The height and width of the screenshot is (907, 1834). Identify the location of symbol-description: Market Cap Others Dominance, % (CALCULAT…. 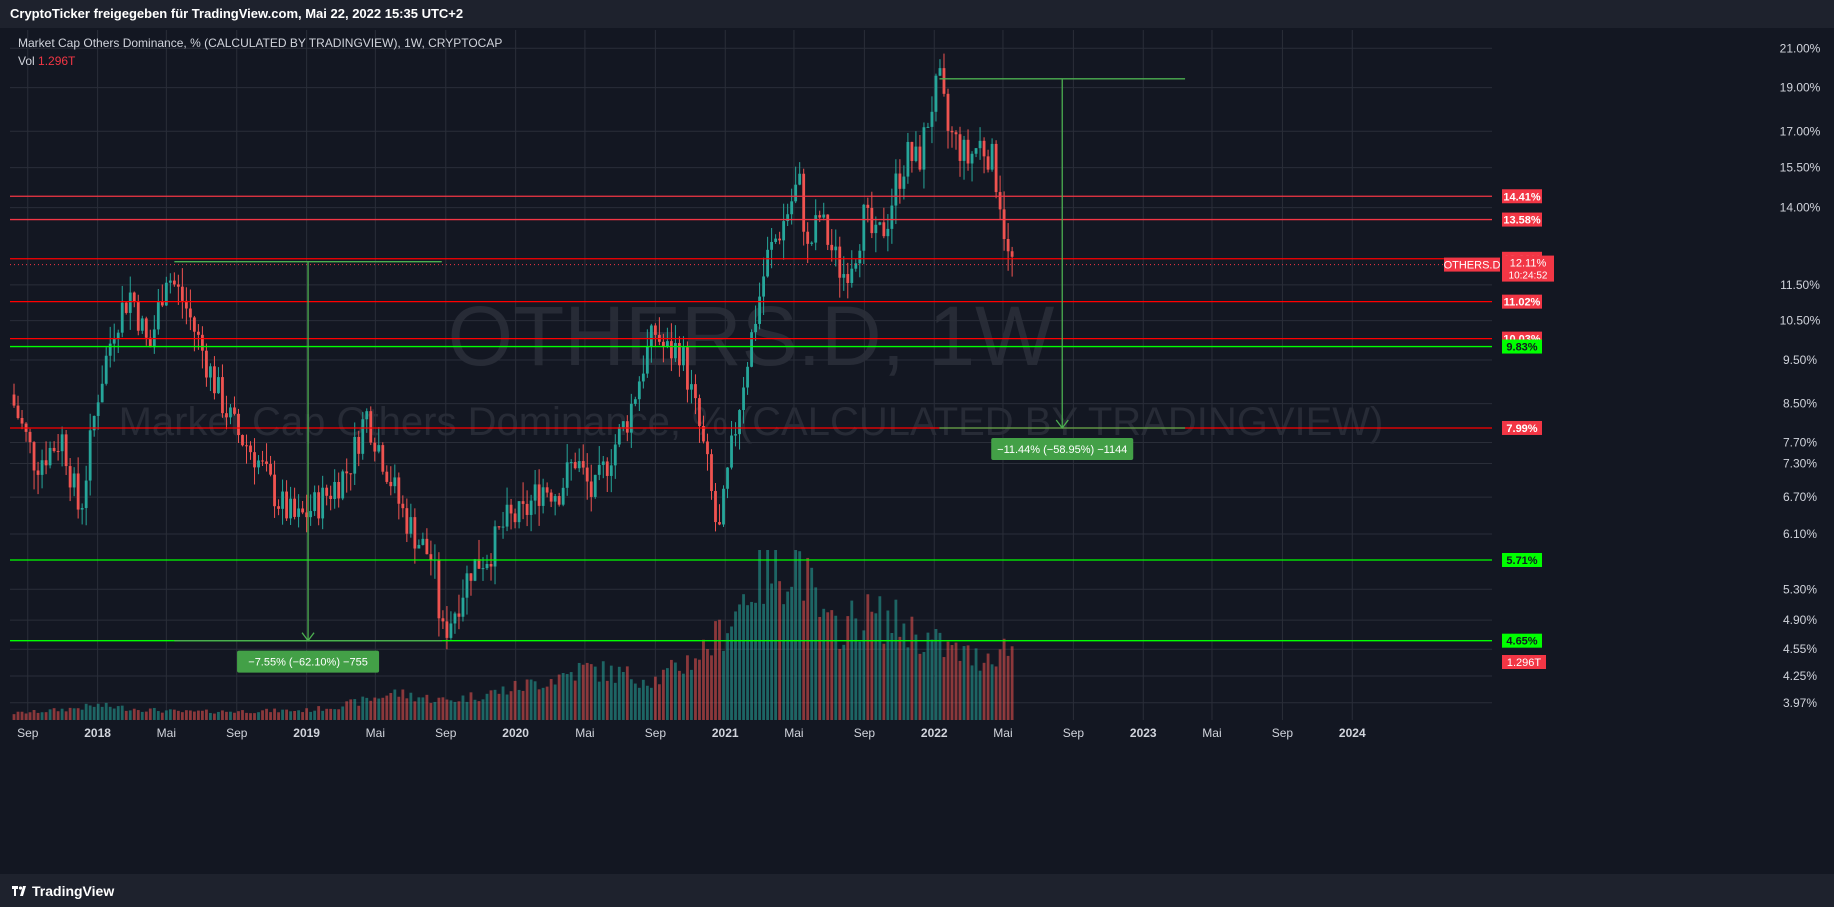
(260, 43).